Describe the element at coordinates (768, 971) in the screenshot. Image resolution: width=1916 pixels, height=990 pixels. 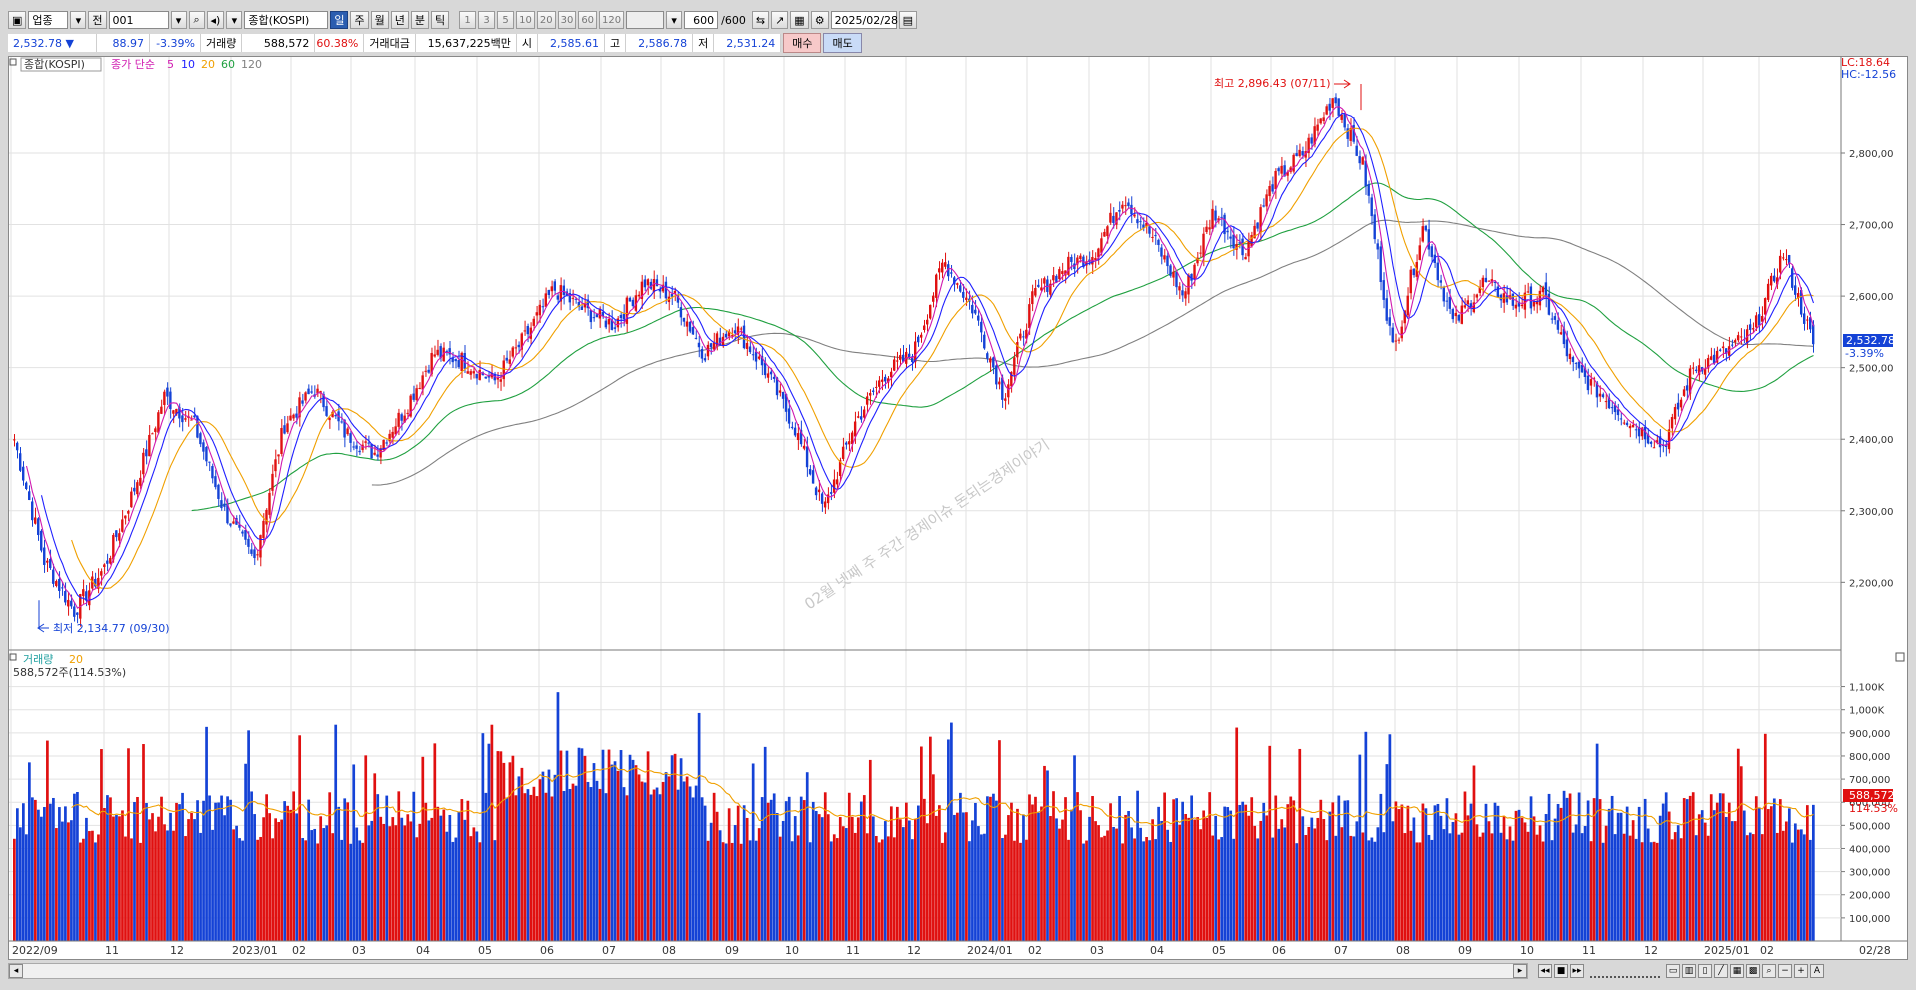
I see `horizontal-scrollbar: ◂ ▸` at that location.